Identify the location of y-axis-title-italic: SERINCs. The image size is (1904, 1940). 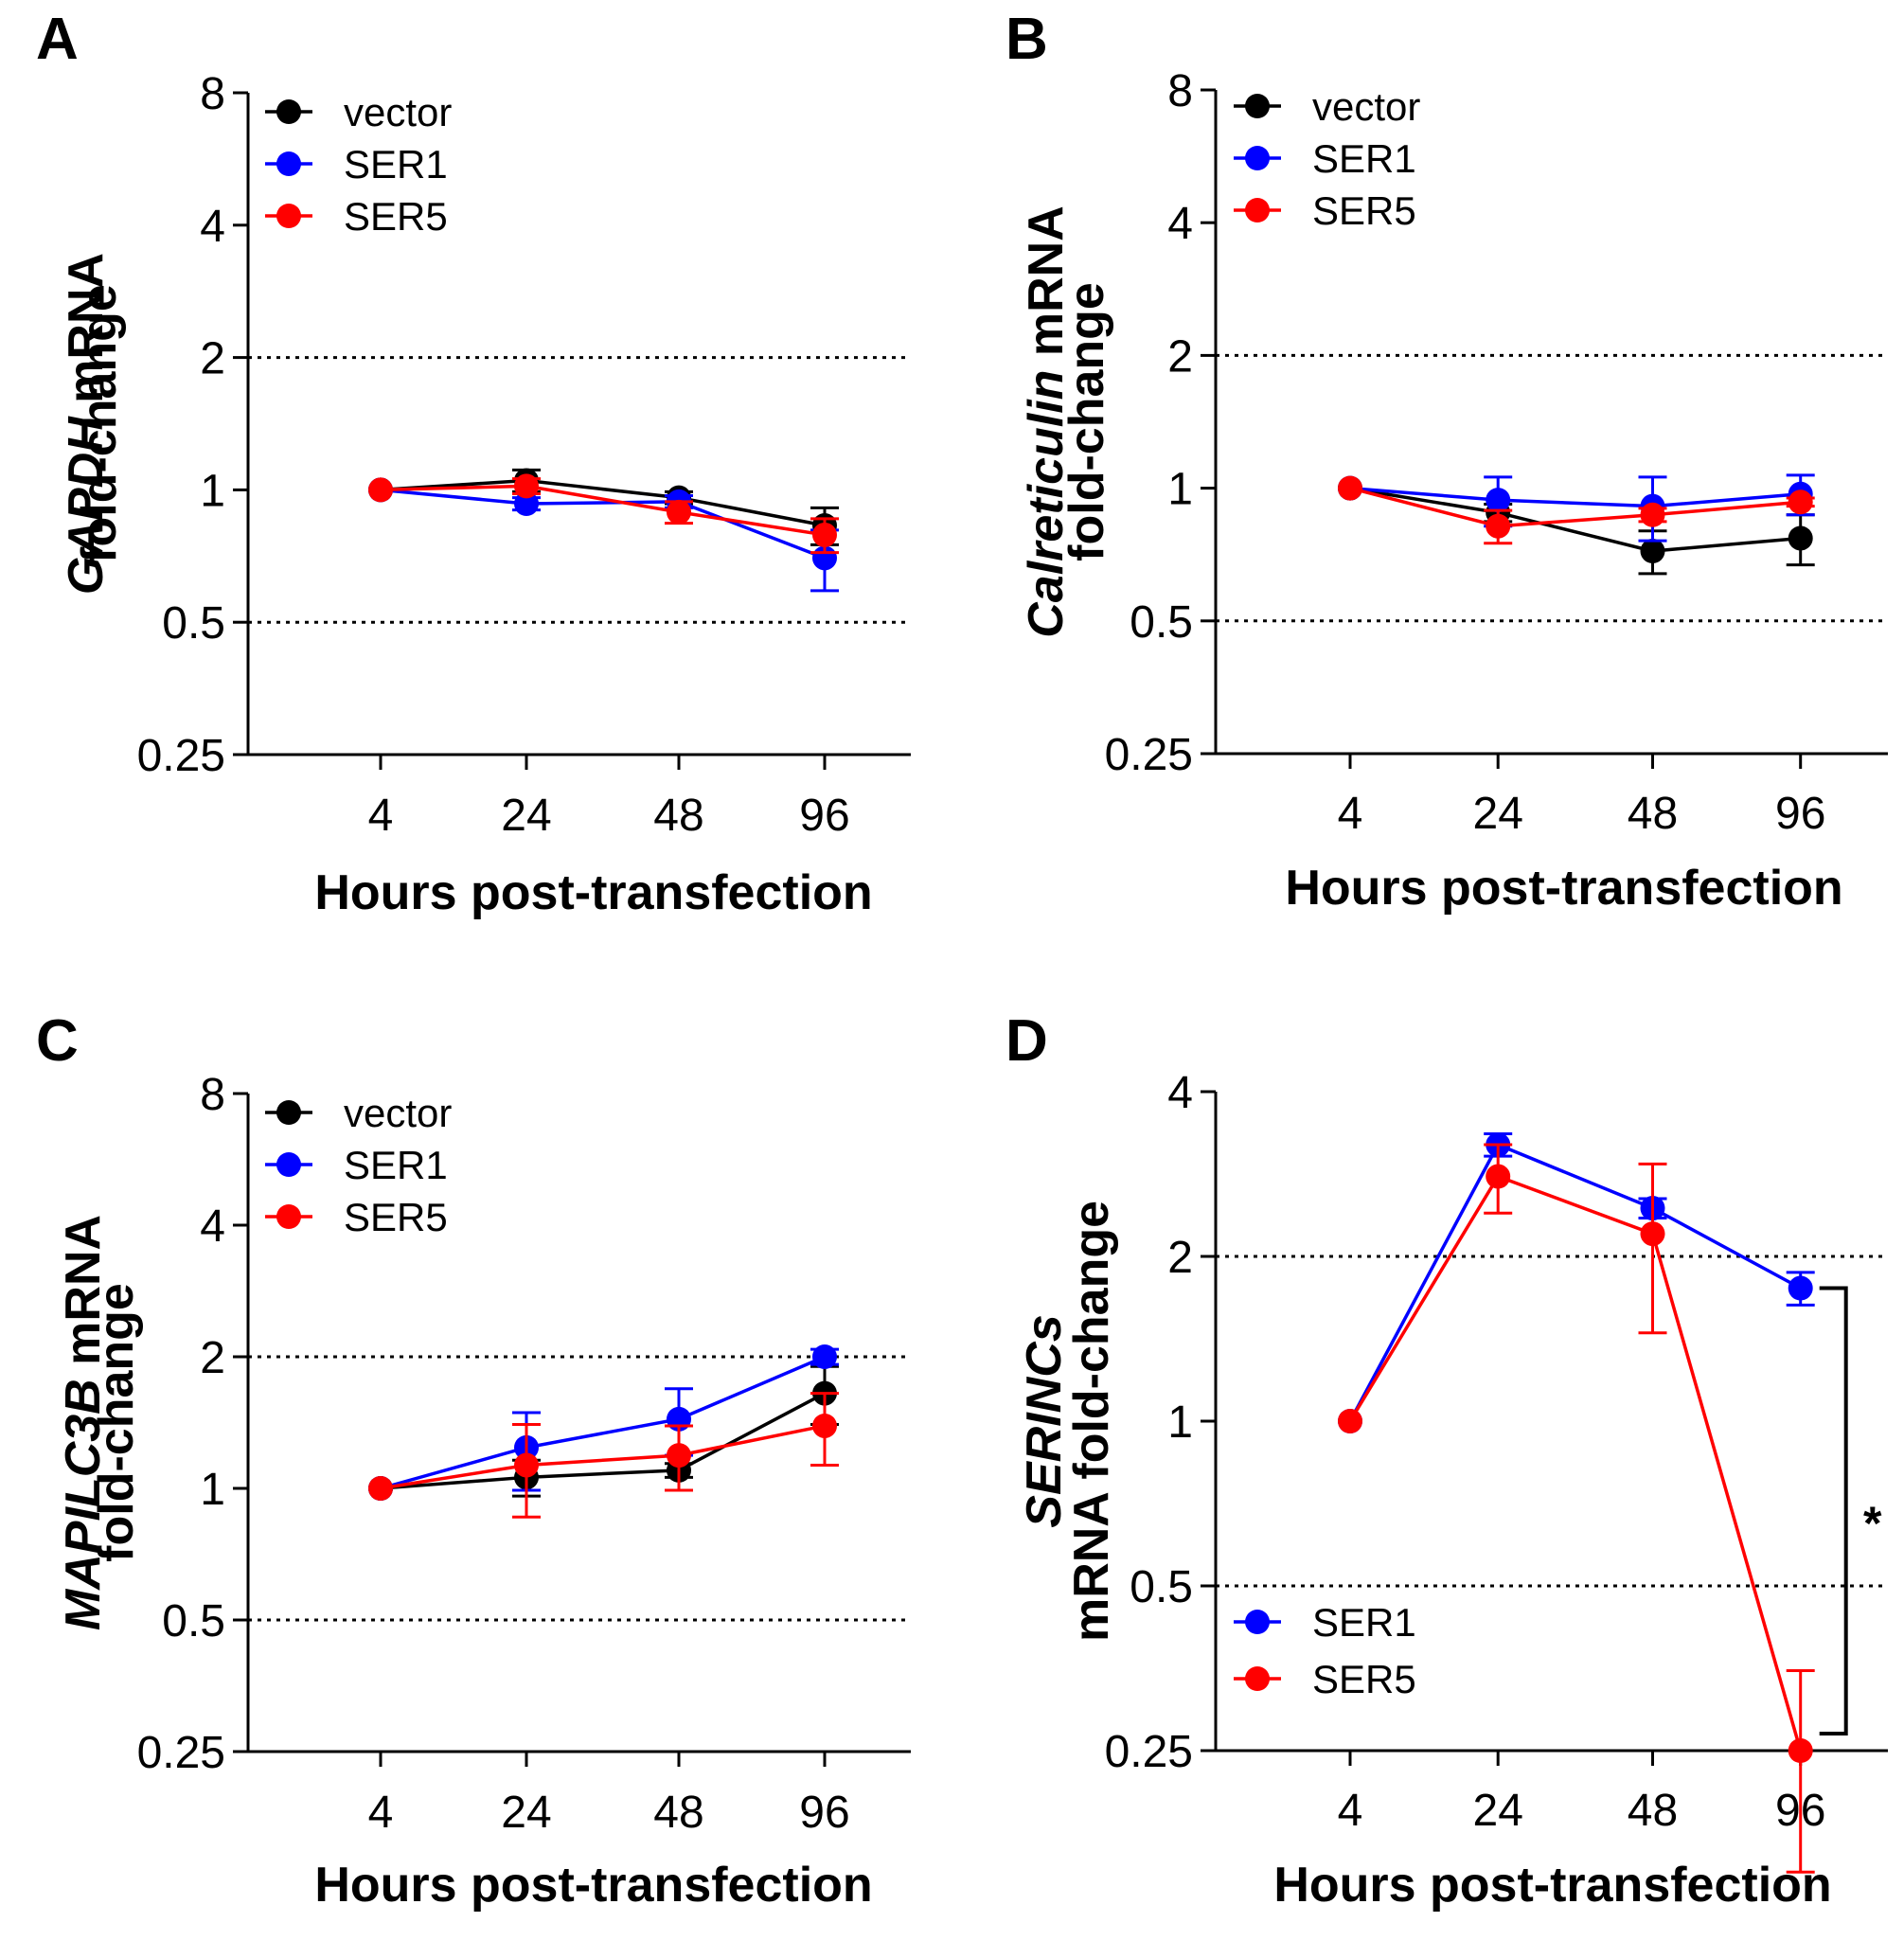
(1044, 1420).